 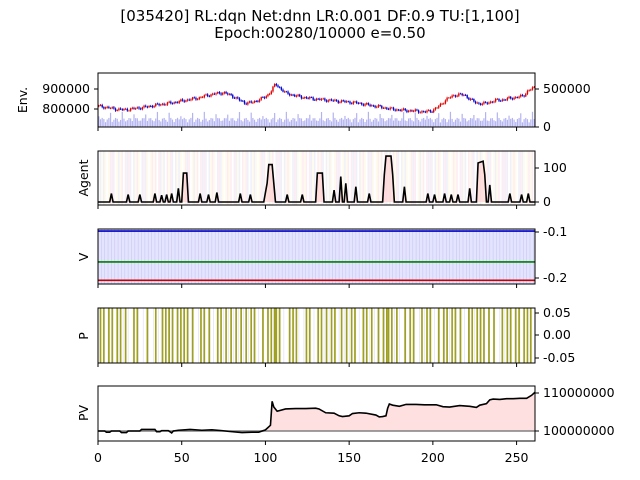 What do you see at coordinates (83, 336) in the screenshot?
I see `p-ylabel: P` at bounding box center [83, 336].